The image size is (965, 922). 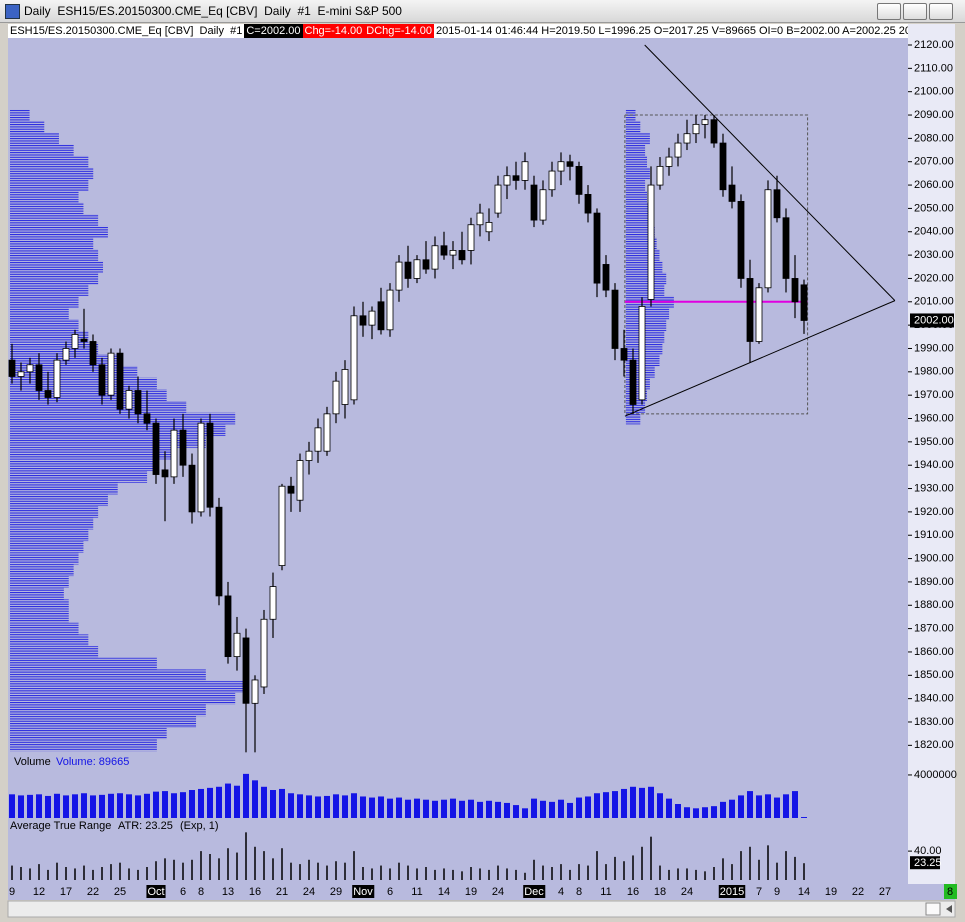 What do you see at coordinates (687, 892) in the screenshot?
I see `x-tick-label: 24` at bounding box center [687, 892].